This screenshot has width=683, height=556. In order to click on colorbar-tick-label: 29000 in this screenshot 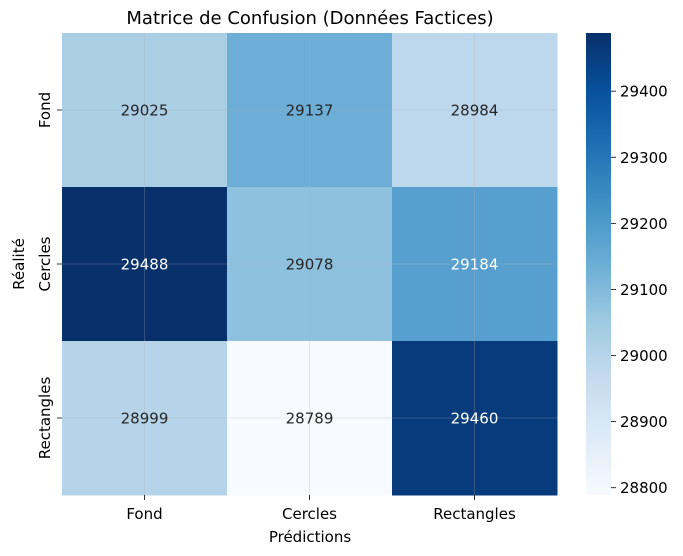, I will do `click(644, 356)`.